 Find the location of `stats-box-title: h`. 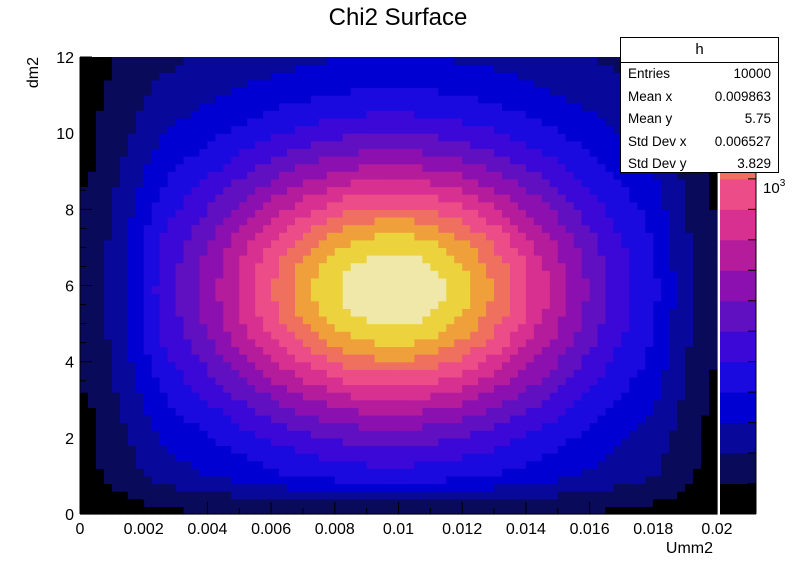

stats-box-title: h is located at coordinates (699, 50).